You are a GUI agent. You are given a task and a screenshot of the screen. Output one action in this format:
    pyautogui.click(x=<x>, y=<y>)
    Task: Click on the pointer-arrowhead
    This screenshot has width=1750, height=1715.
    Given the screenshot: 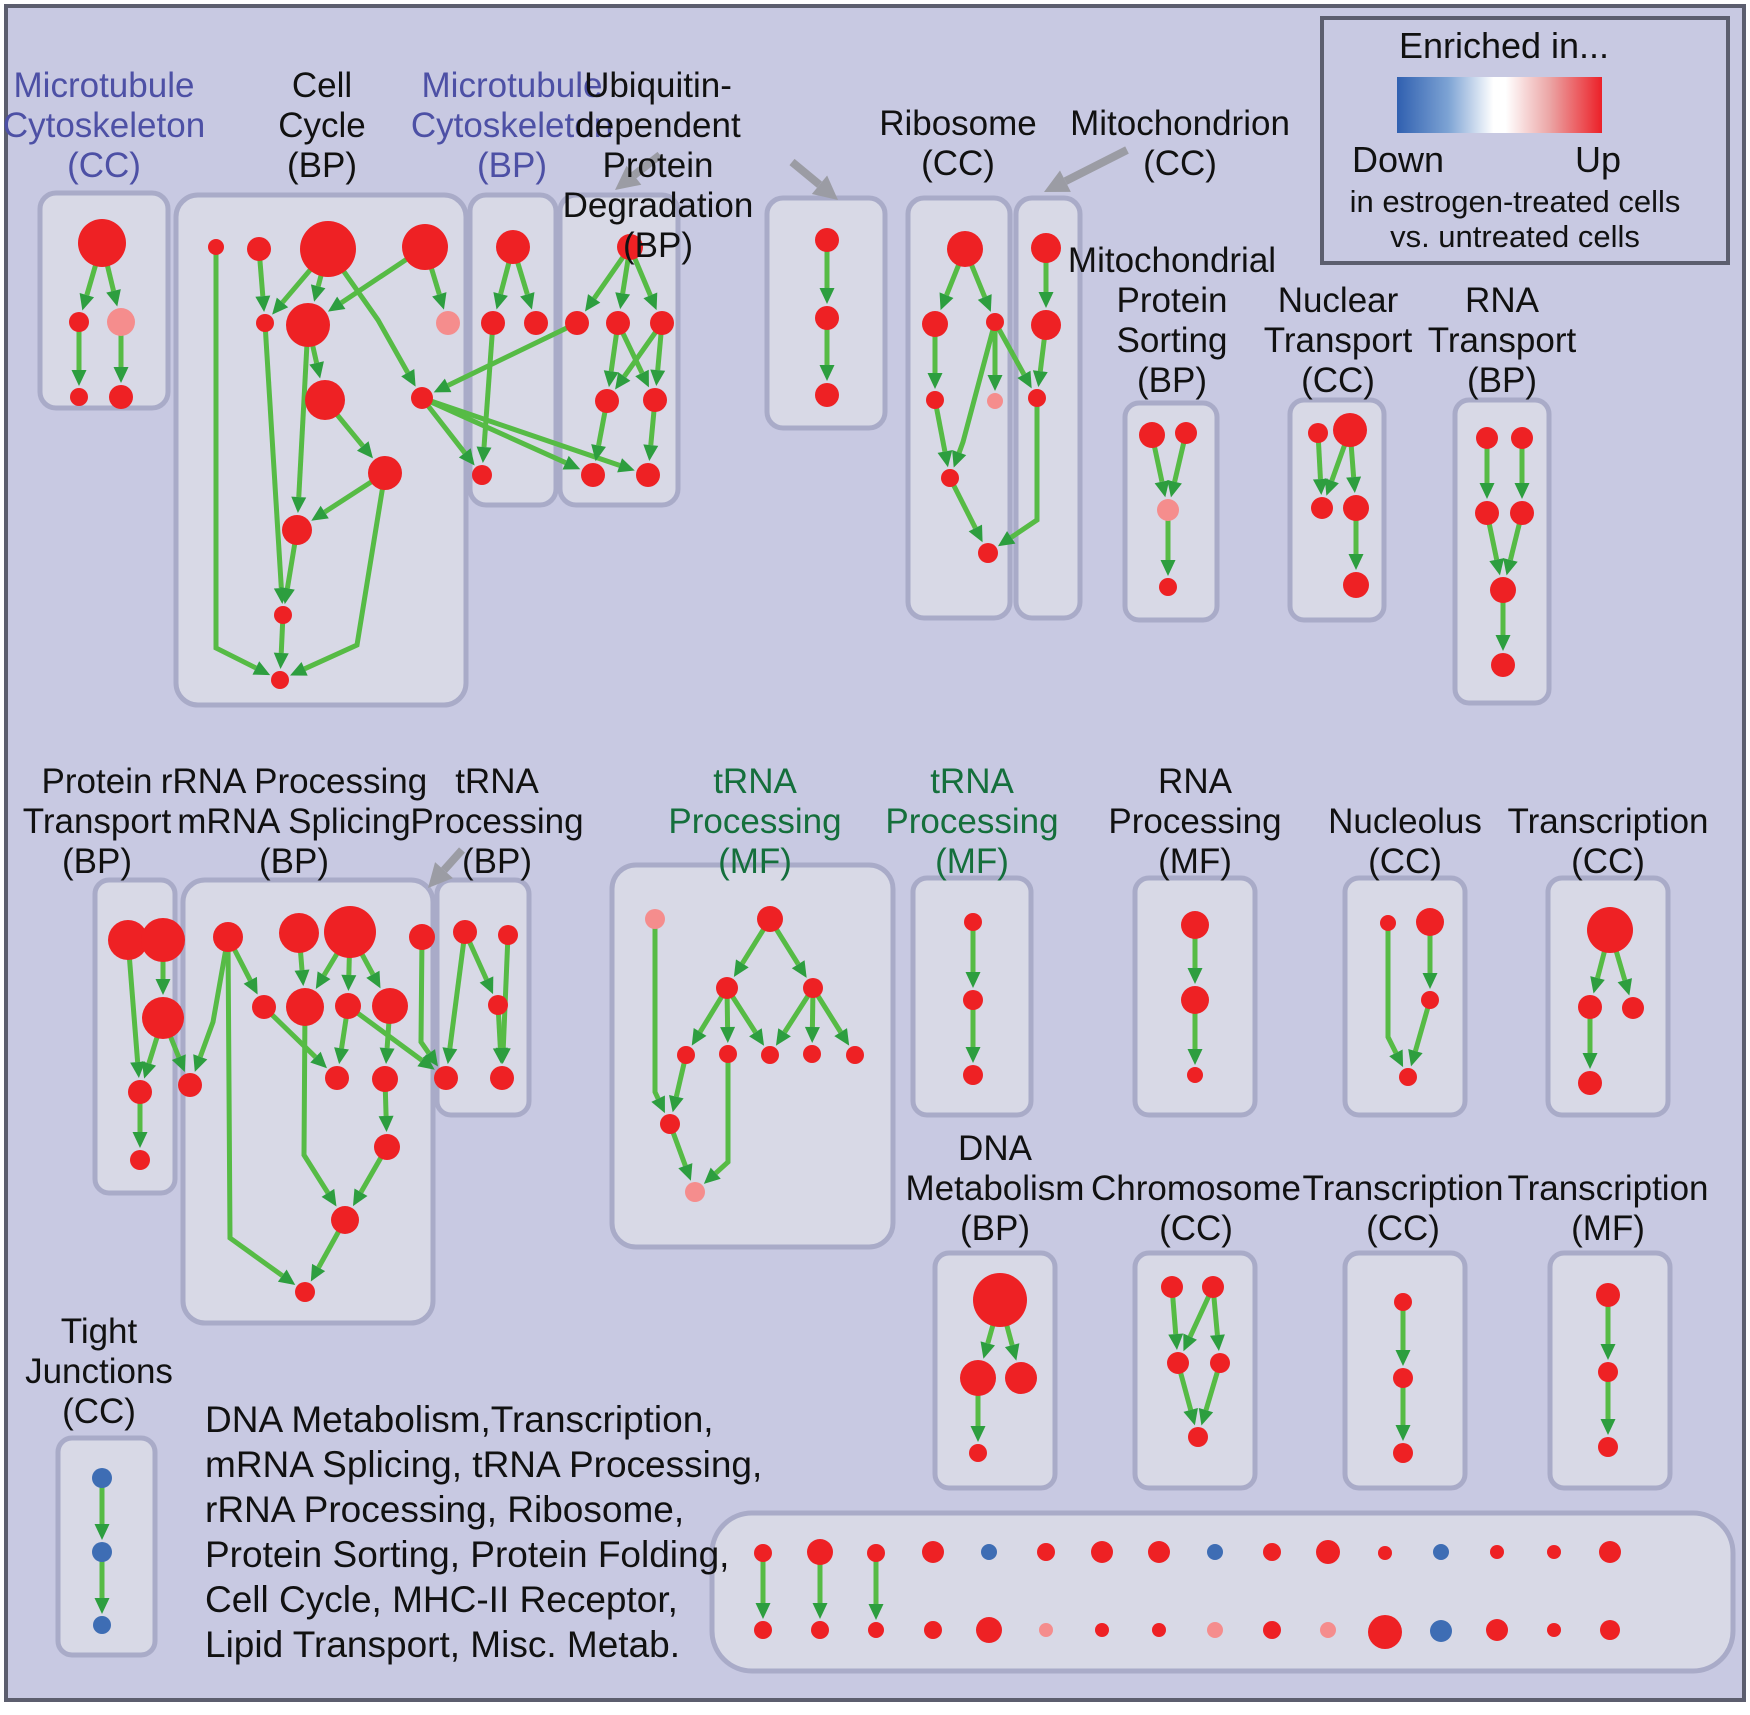 What is the action you would take?
    pyautogui.click(x=440, y=875)
    